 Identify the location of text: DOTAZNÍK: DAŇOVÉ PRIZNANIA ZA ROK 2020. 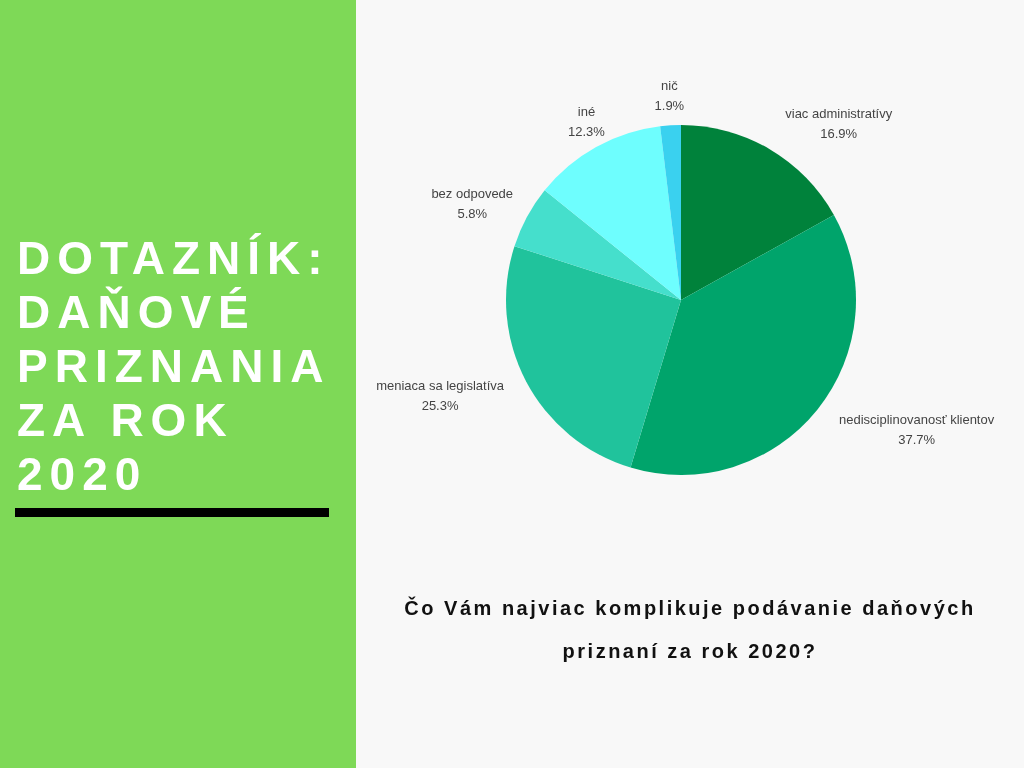
(174, 366).